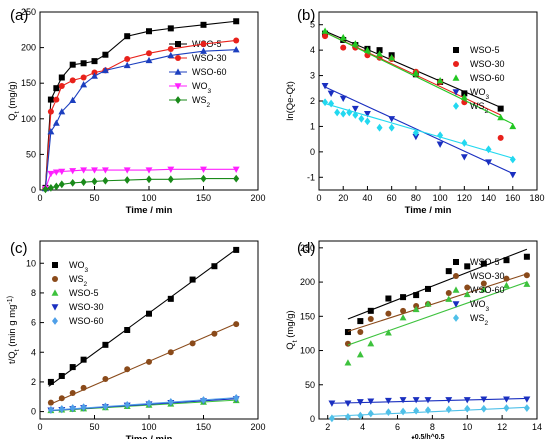  Describe the element at coordinates (33, 323) in the screenshot. I see `y-tick-label: 6` at that location.